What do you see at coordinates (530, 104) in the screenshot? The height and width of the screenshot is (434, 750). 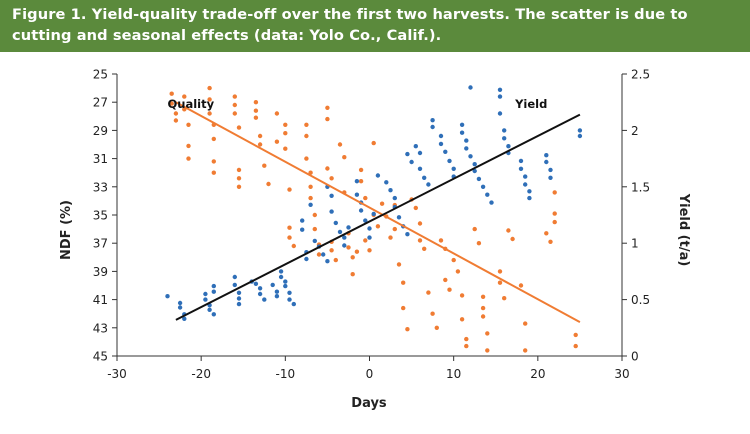 I see `annotation-yield: Yield` at bounding box center [530, 104].